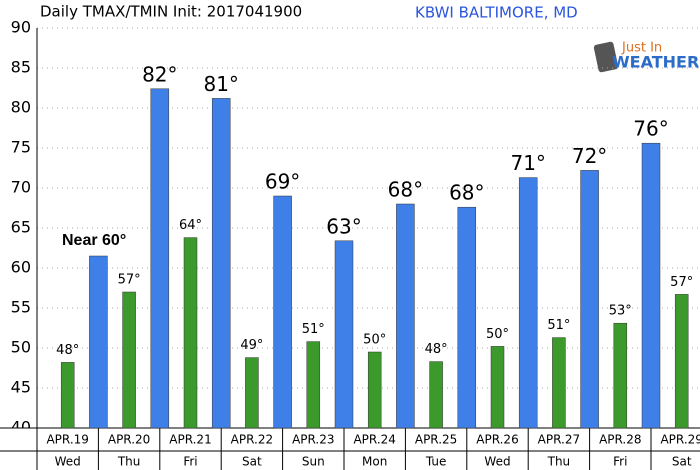  I want to click on value-label: 76°, so click(650, 129).